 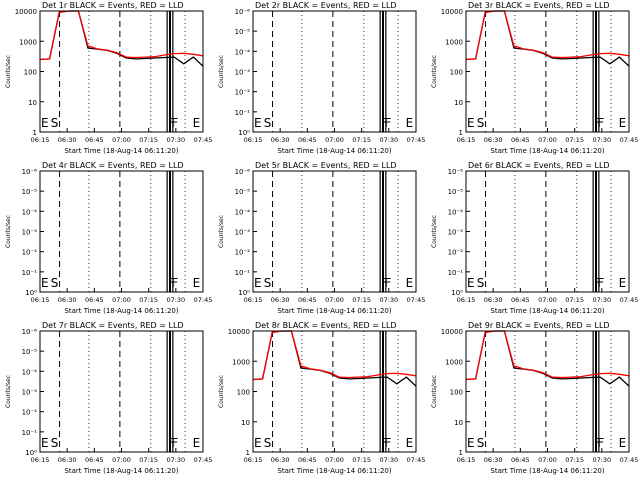 What do you see at coordinates (28, 42) in the screenshot?
I see `y-tick-label: 1000` at bounding box center [28, 42].